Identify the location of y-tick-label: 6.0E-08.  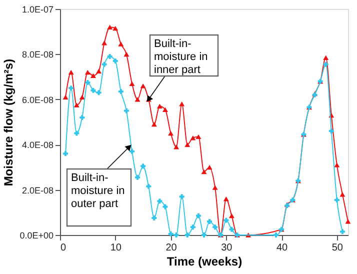
(38, 99).